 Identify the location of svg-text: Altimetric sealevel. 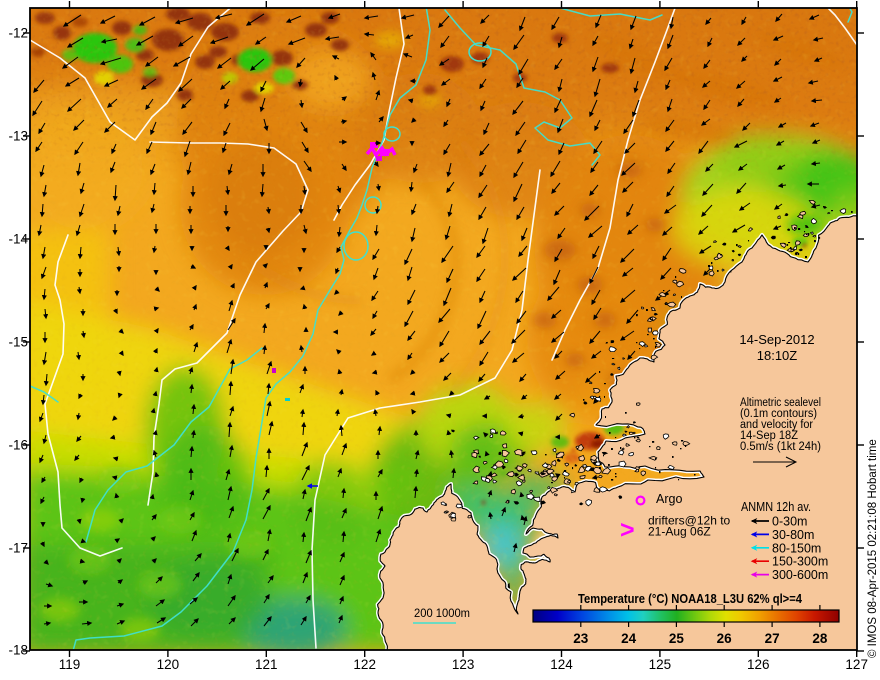
(780, 403).